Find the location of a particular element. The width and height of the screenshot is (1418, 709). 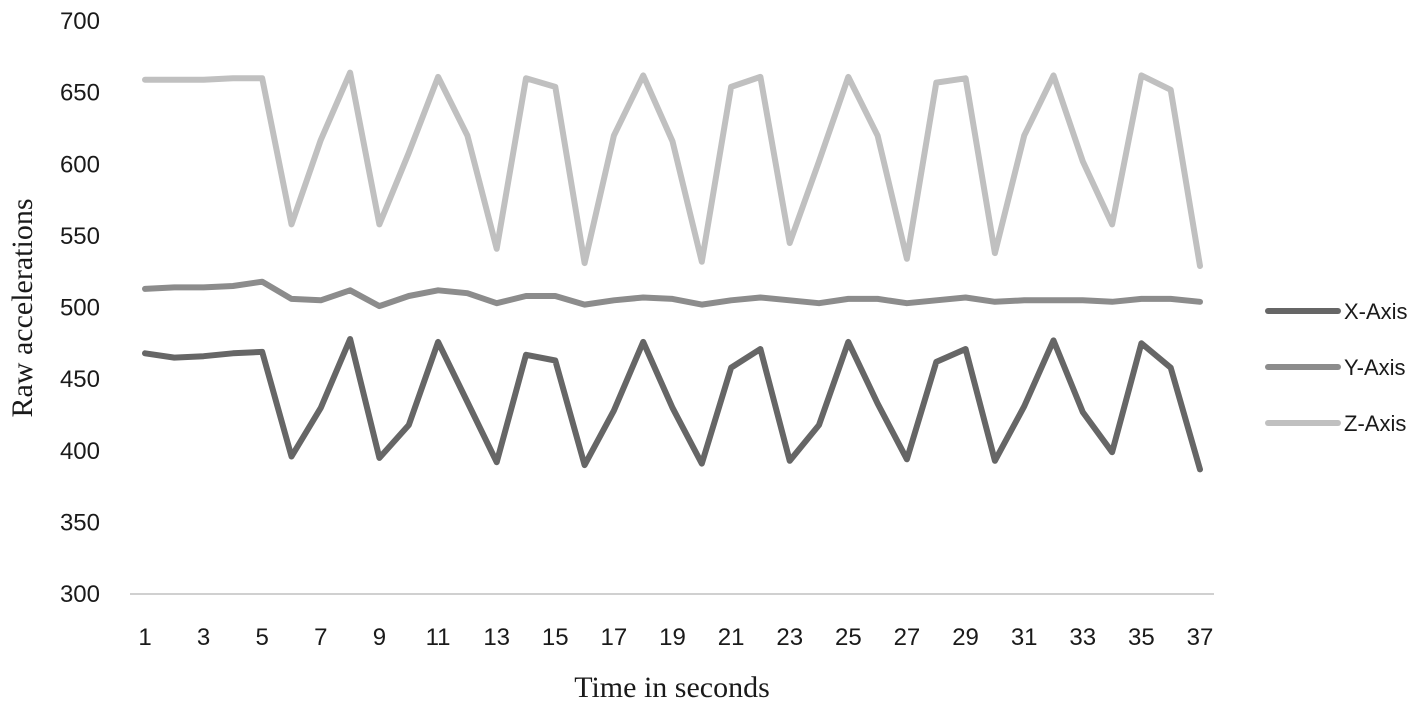

x-tick-label: 25 is located at coordinates (848, 637).